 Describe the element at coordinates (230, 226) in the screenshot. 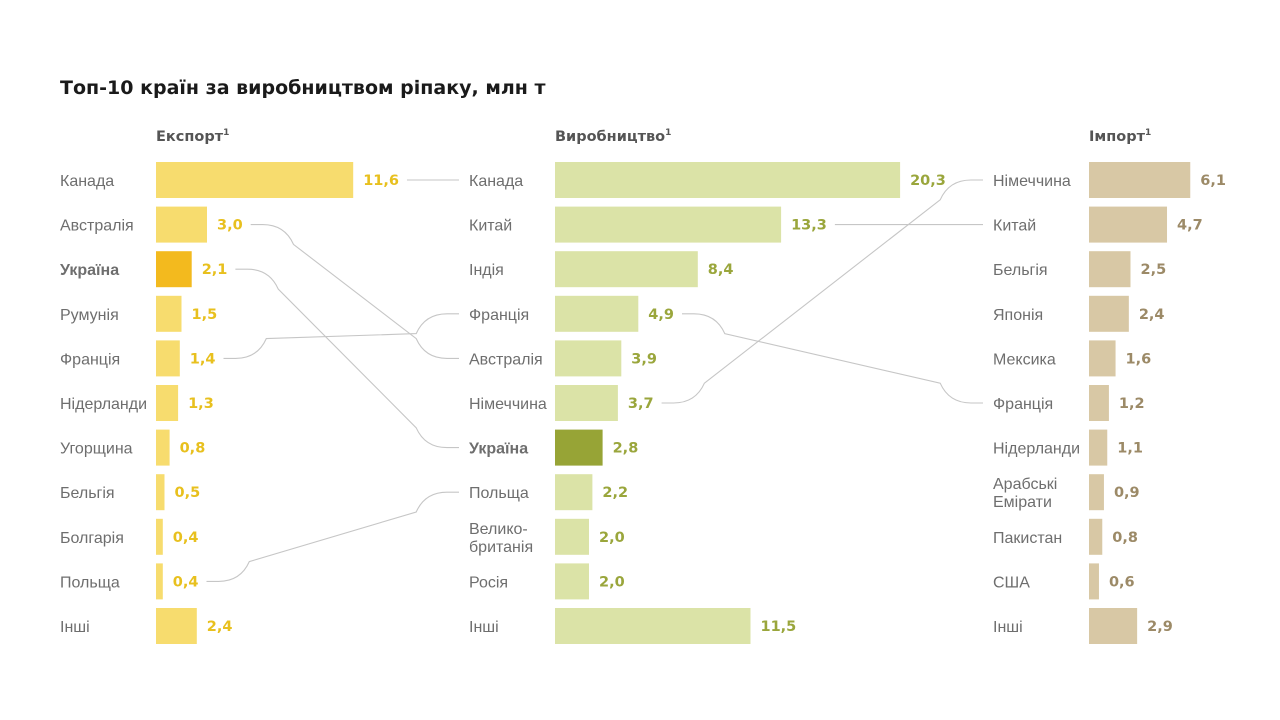

I see `value-label: 3,0` at that location.